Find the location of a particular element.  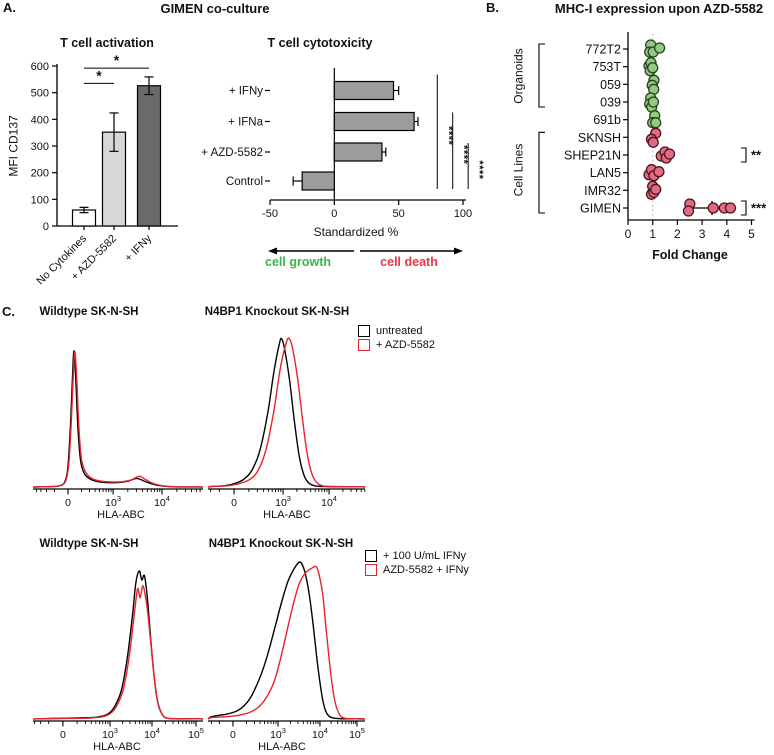

chart-hist-ko-untreated: 0 10³ 10⁴ is located at coordinates (286, 423).